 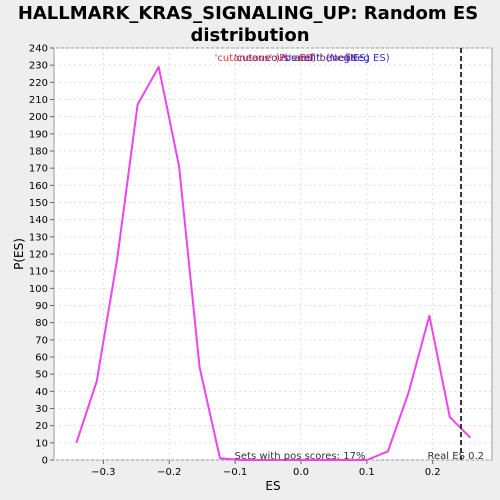 What do you see at coordinates (38, 83) in the screenshot?
I see `y-tick-label: 220` at bounding box center [38, 83].